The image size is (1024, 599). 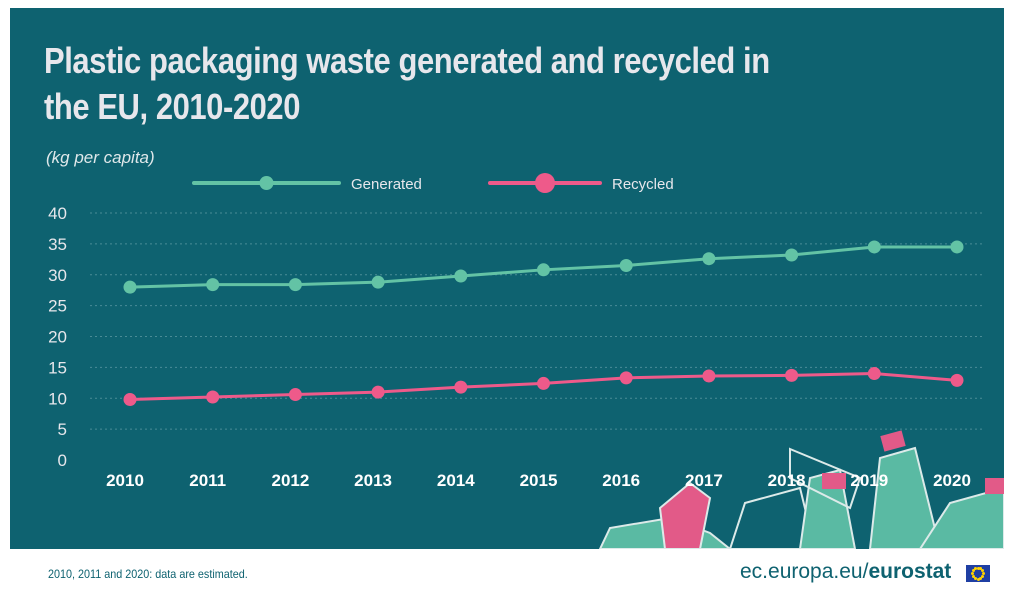 I want to click on source-link: ec.europa.eu/eurostat, so click(x=845, y=572).